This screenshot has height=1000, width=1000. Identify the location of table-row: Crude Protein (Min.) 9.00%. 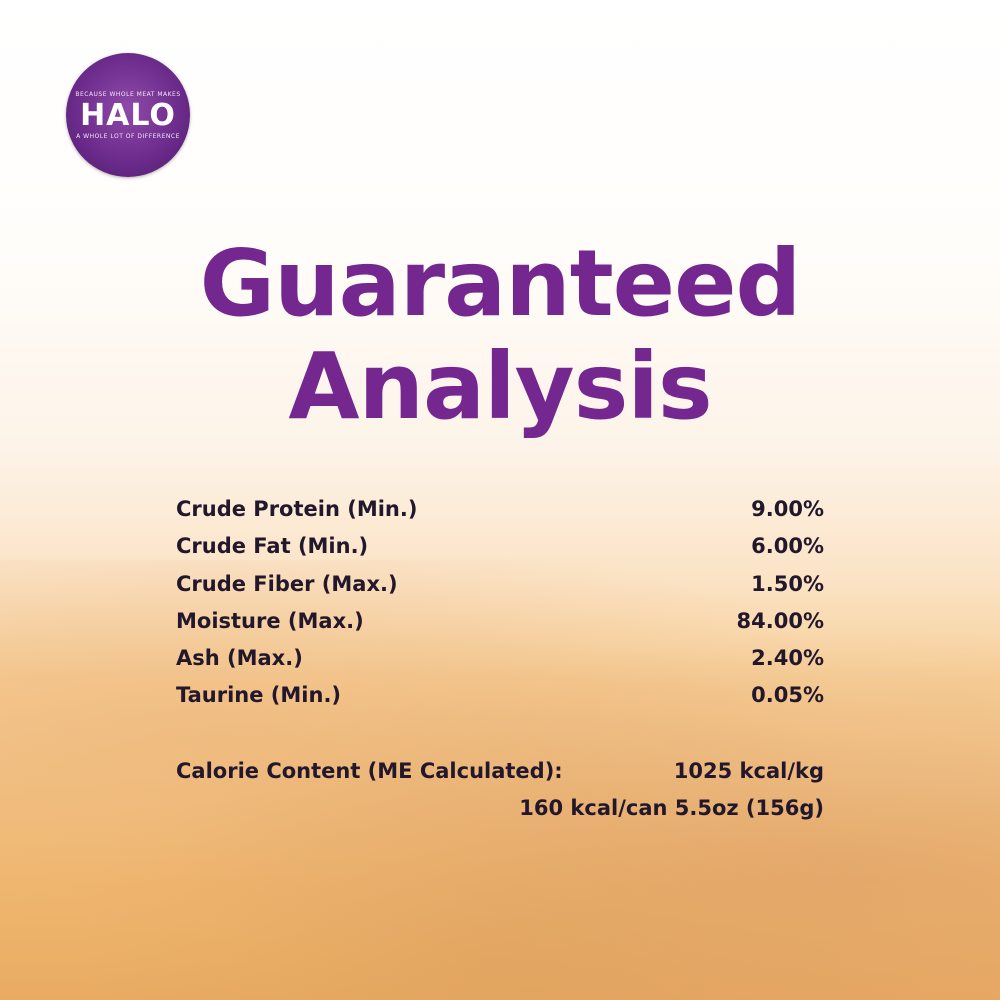
(500, 515).